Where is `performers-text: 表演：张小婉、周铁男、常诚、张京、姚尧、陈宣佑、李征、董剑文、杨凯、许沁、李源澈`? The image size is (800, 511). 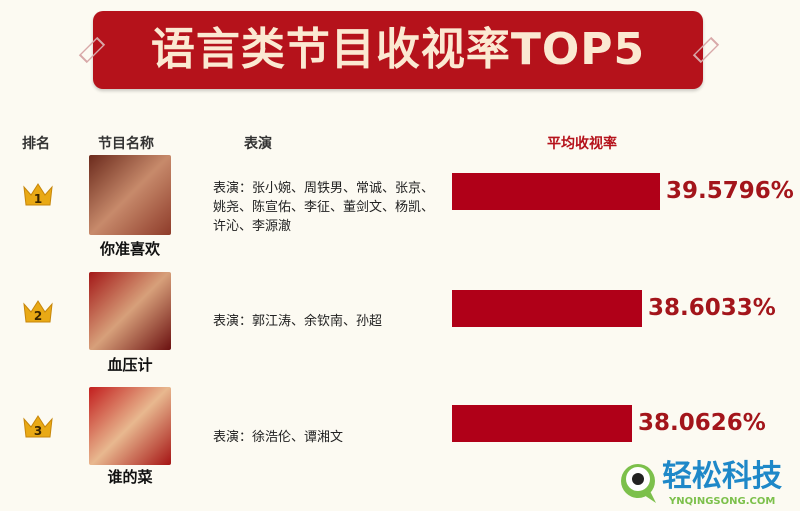
performers-text: 表演：张小婉、周铁男、常诚、张京、姚尧、陈宣佑、李征、董剑文、杨凯、许沁、李源澈 is located at coordinates (324, 207).